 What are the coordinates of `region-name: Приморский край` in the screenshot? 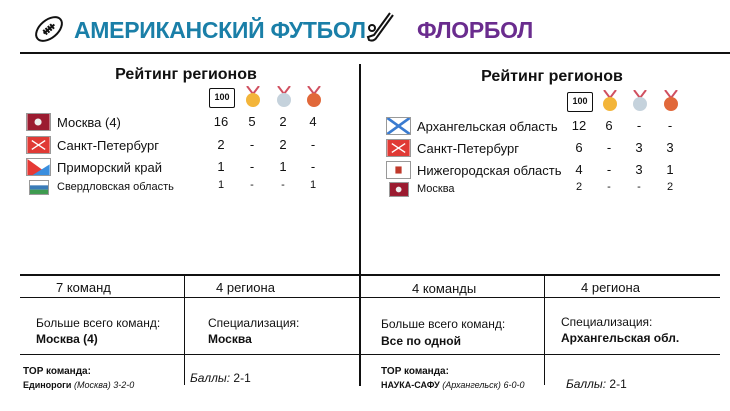 It's located at (109, 167).